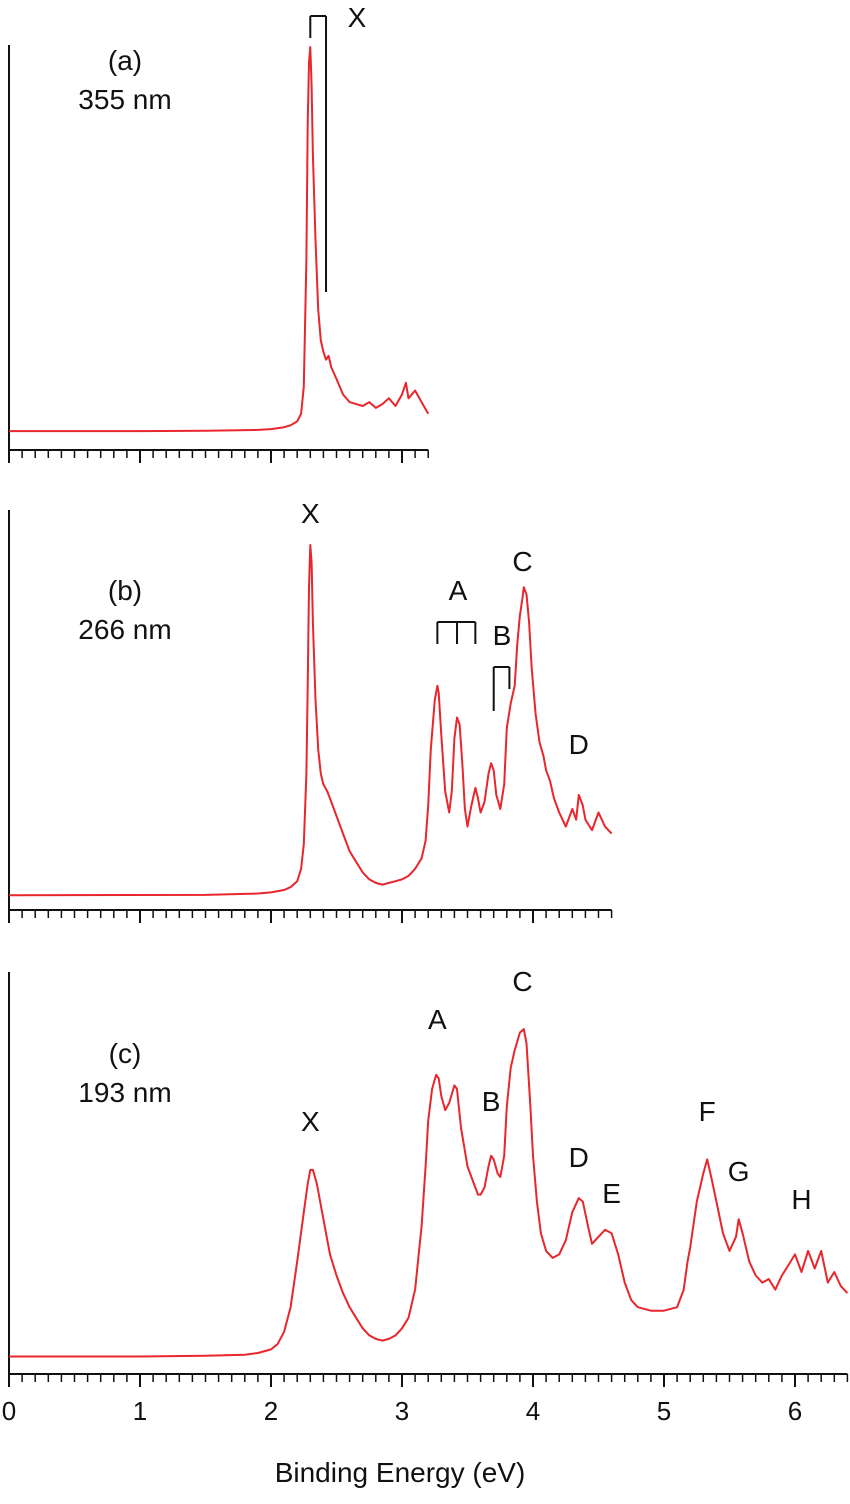 This screenshot has width=850, height=1504. Describe the element at coordinates (218, 456) in the screenshot. I see `panel-a-x-axis` at that location.